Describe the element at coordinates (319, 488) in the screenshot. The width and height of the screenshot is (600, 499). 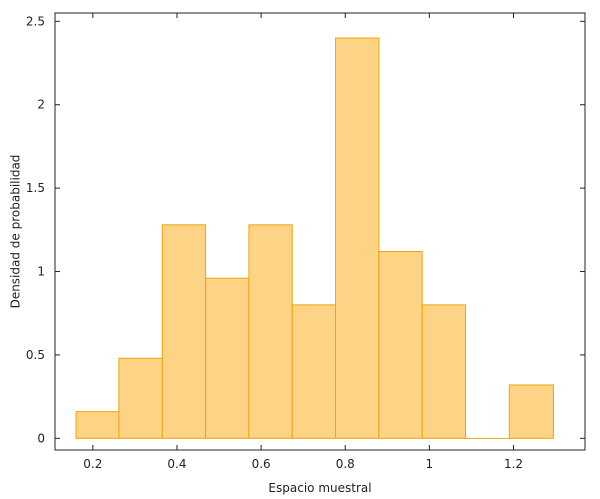
I see `x-axis-title: Espacio muestral` at that location.